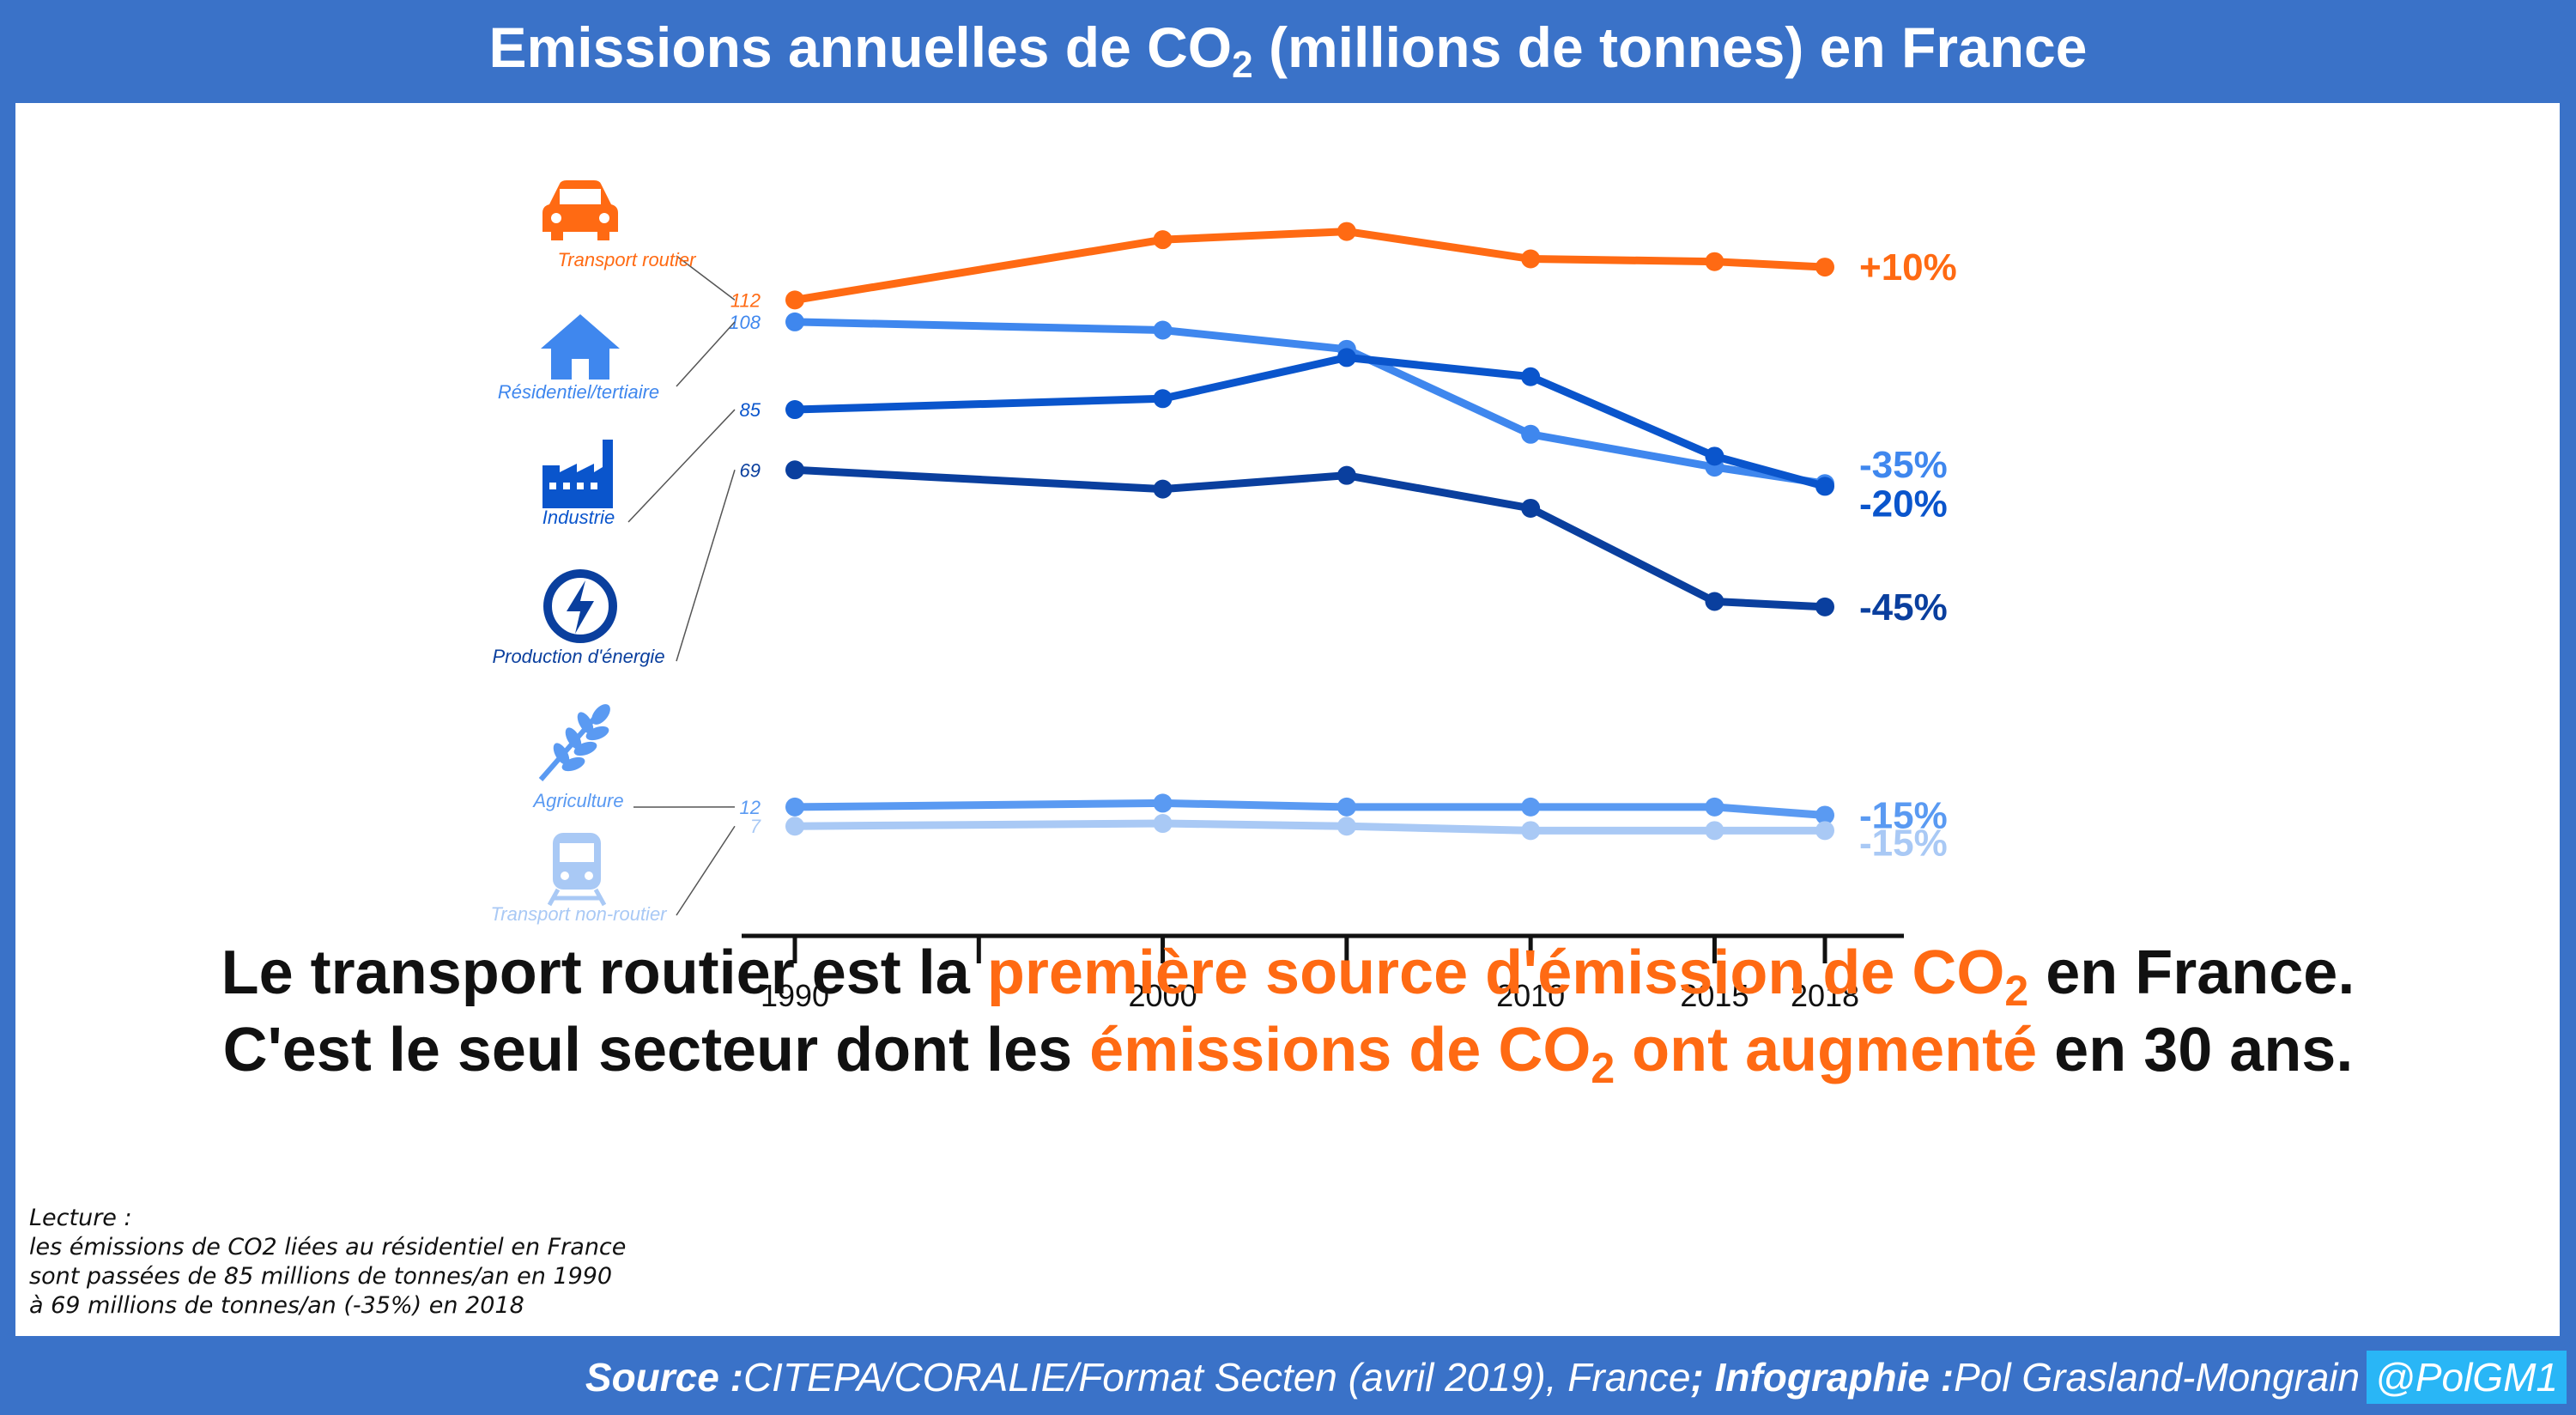 The height and width of the screenshot is (1415, 2576). Describe the element at coordinates (577, 474) in the screenshot. I see `factory-icon` at that location.